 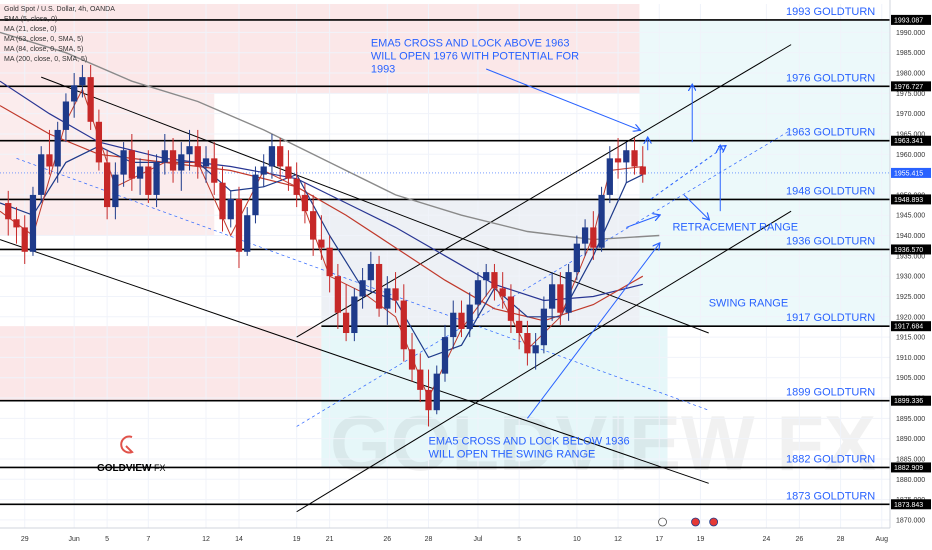 I want to click on event-flag-icon, so click(x=695, y=522).